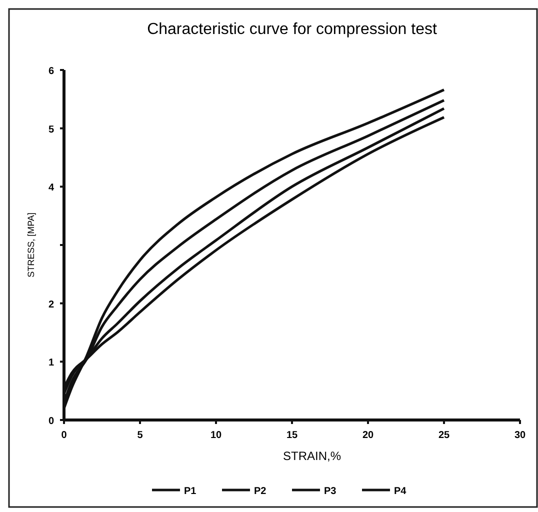 Image resolution: width=538 pixels, height=512 pixels. I want to click on y-axis-title: STRESS, [MPA], so click(31, 245).